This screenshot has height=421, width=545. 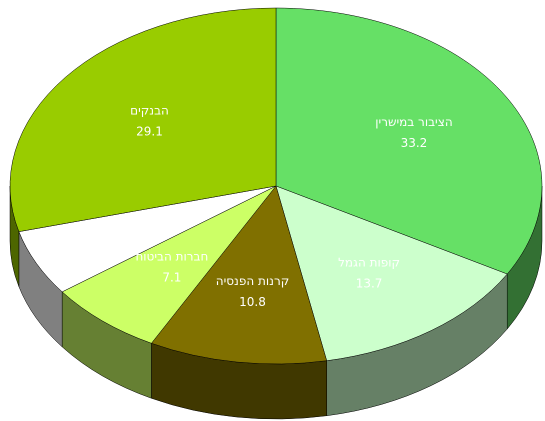 What do you see at coordinates (369, 283) in the screenshot?
I see `slice-value: 13.7` at bounding box center [369, 283].